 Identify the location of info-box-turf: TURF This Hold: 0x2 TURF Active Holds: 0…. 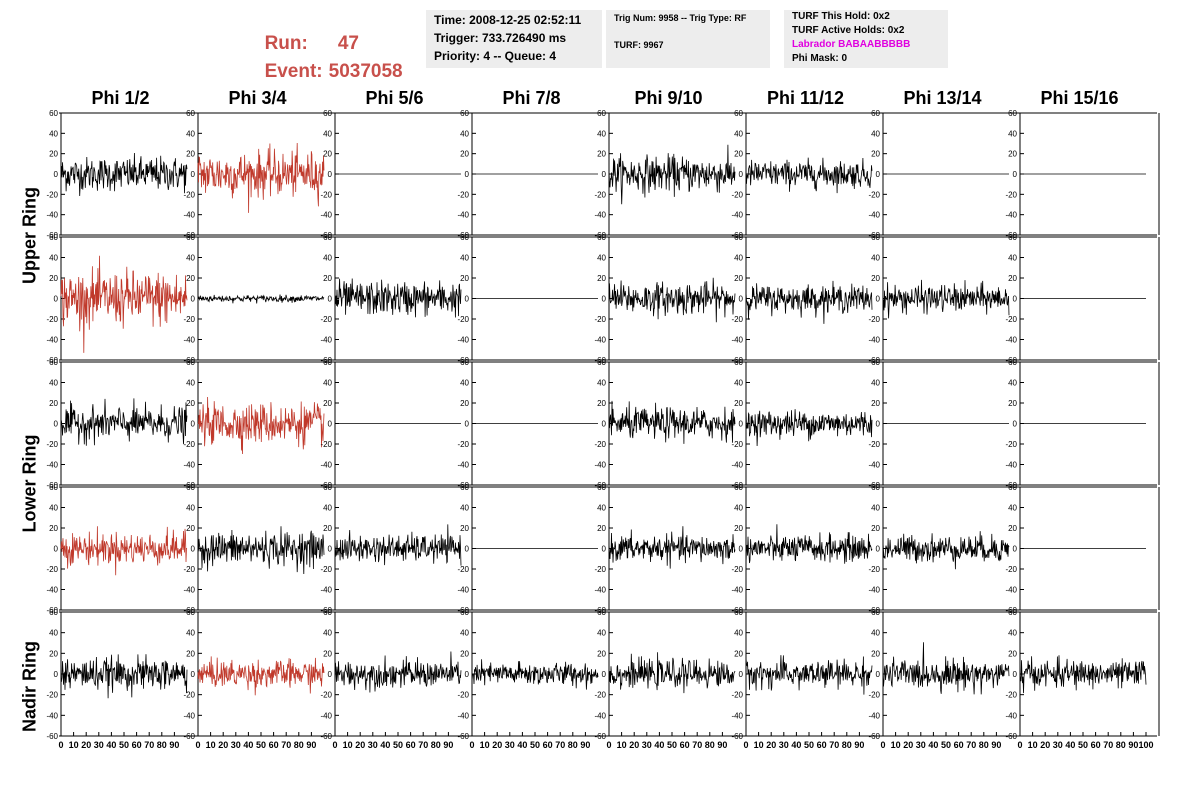
(866, 39).